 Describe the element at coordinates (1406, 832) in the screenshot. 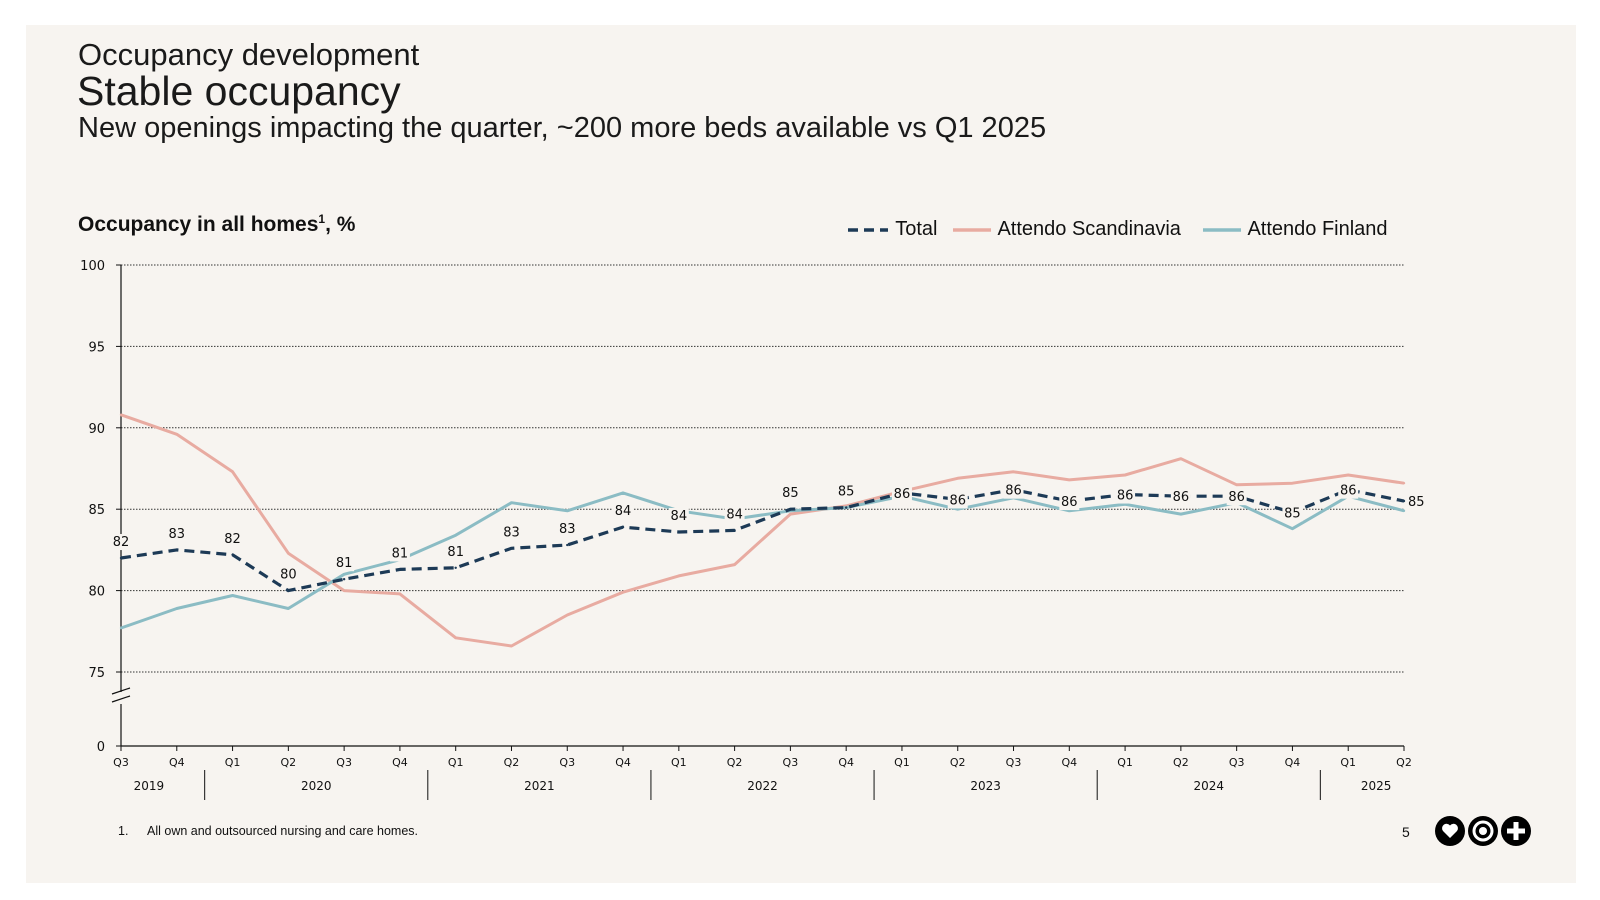

I see `page-number: 5` at that location.